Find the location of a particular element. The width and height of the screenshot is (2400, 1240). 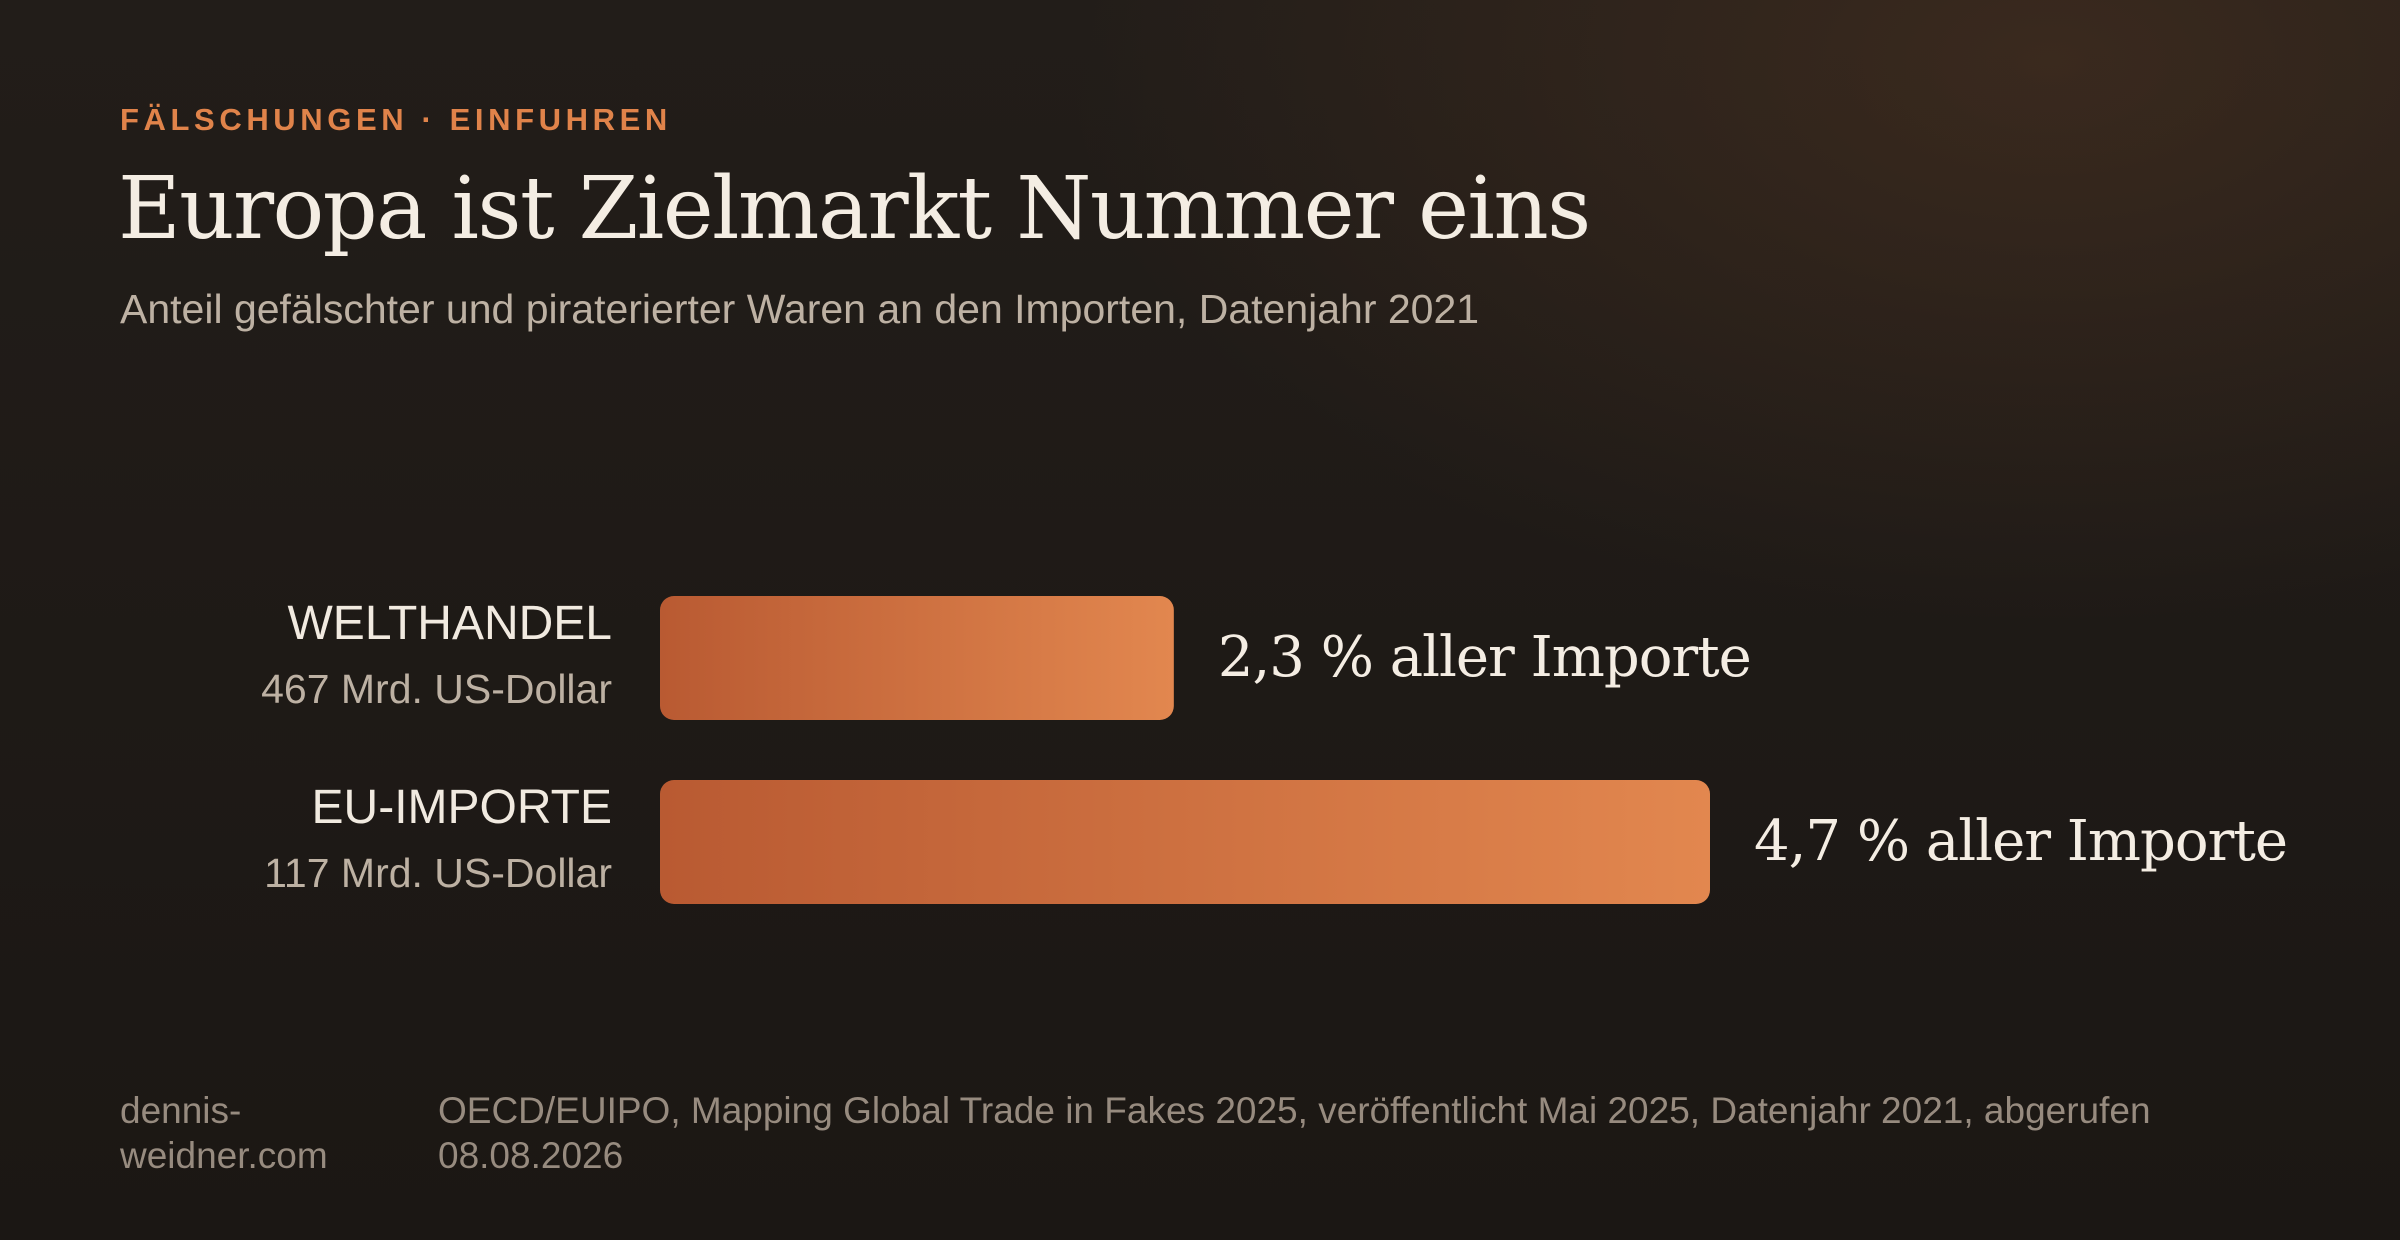

footer-site: dennis-weidner.com is located at coordinates (224, 1133).